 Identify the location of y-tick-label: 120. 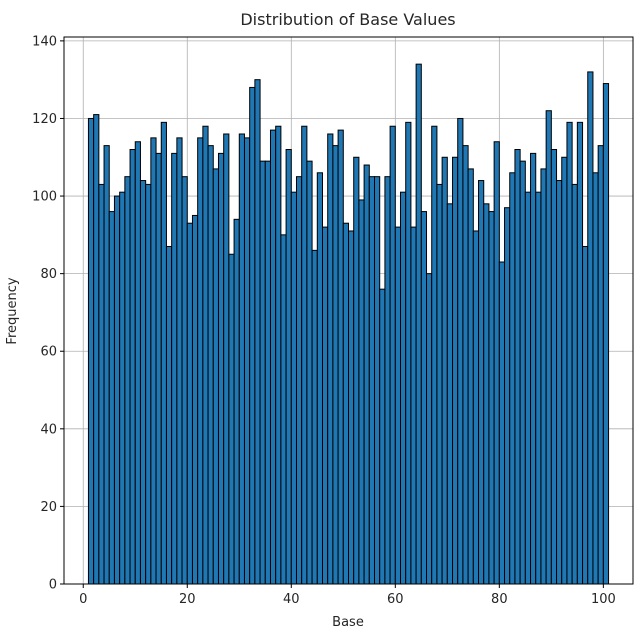
(44, 119).